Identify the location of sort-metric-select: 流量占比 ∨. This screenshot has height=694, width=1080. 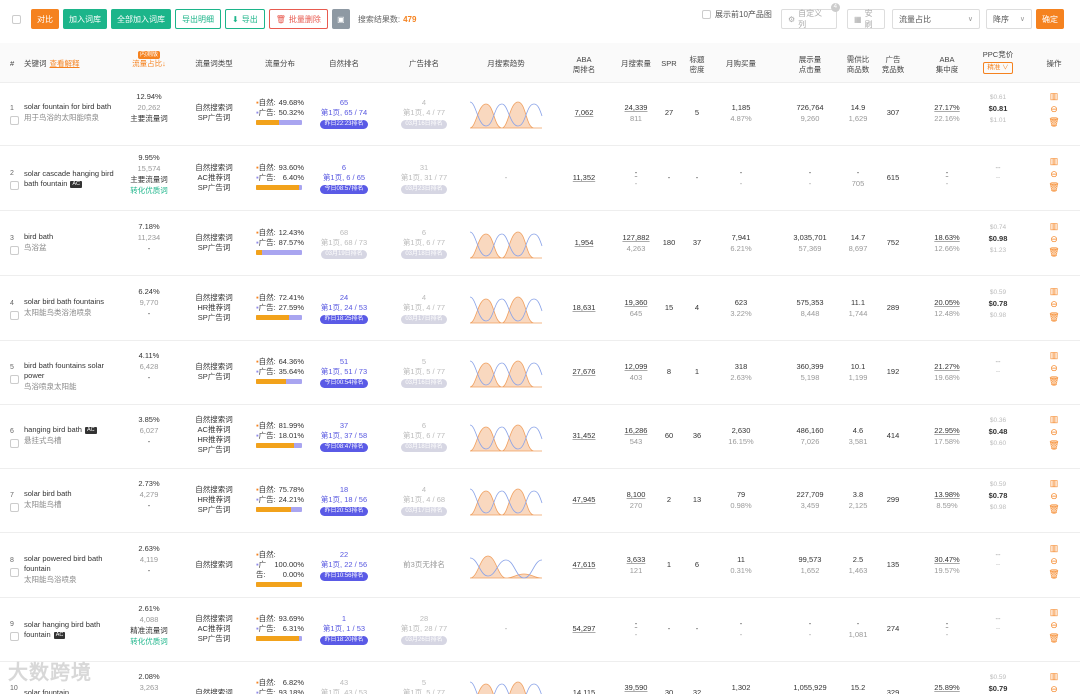
(936, 19).